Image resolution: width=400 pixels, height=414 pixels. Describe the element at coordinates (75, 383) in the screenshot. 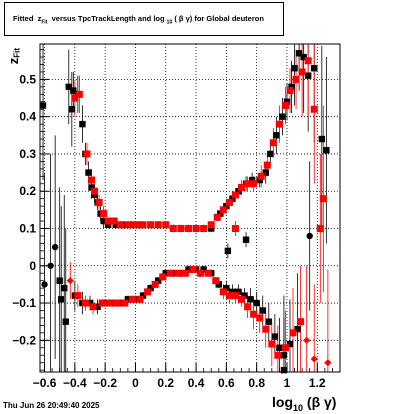

I see `x-tick-label-1: −0.4` at that location.